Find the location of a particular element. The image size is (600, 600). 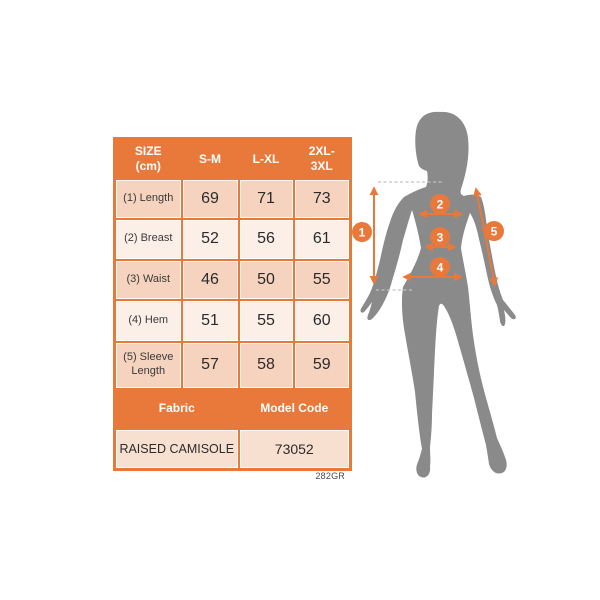

col-header-2xl3xl: 2XL- 3XL is located at coordinates (322, 158).